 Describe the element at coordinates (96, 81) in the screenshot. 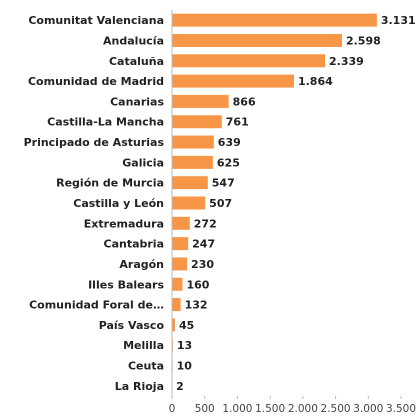

I see `y-tick-label: Comunidad de Madrid` at that location.